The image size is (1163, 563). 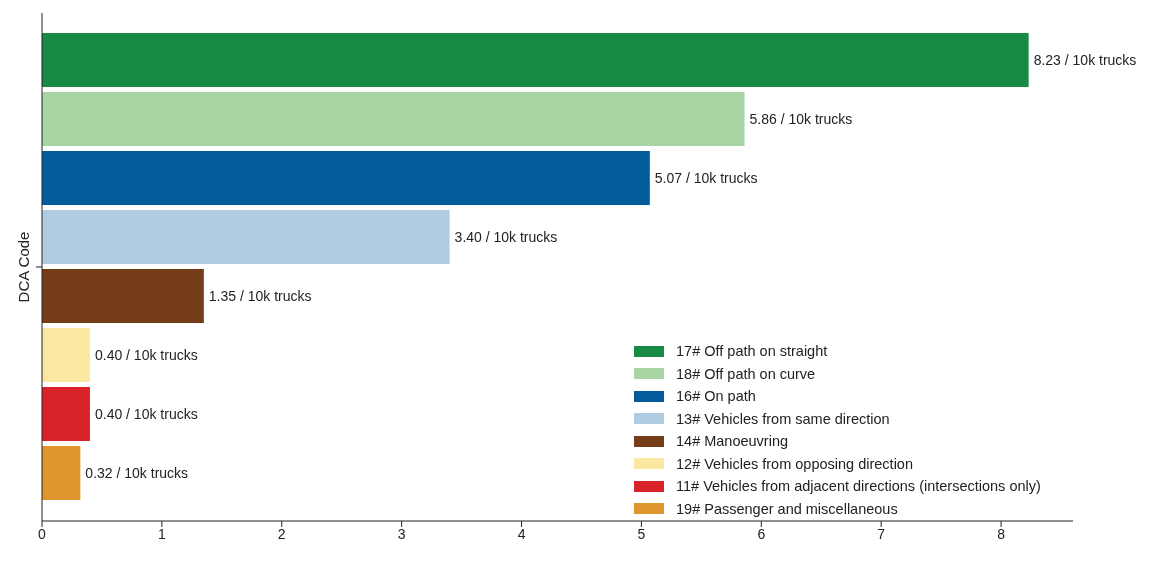 What do you see at coordinates (752, 351) in the screenshot?
I see `legend-label: 17# Off path on straight` at bounding box center [752, 351].